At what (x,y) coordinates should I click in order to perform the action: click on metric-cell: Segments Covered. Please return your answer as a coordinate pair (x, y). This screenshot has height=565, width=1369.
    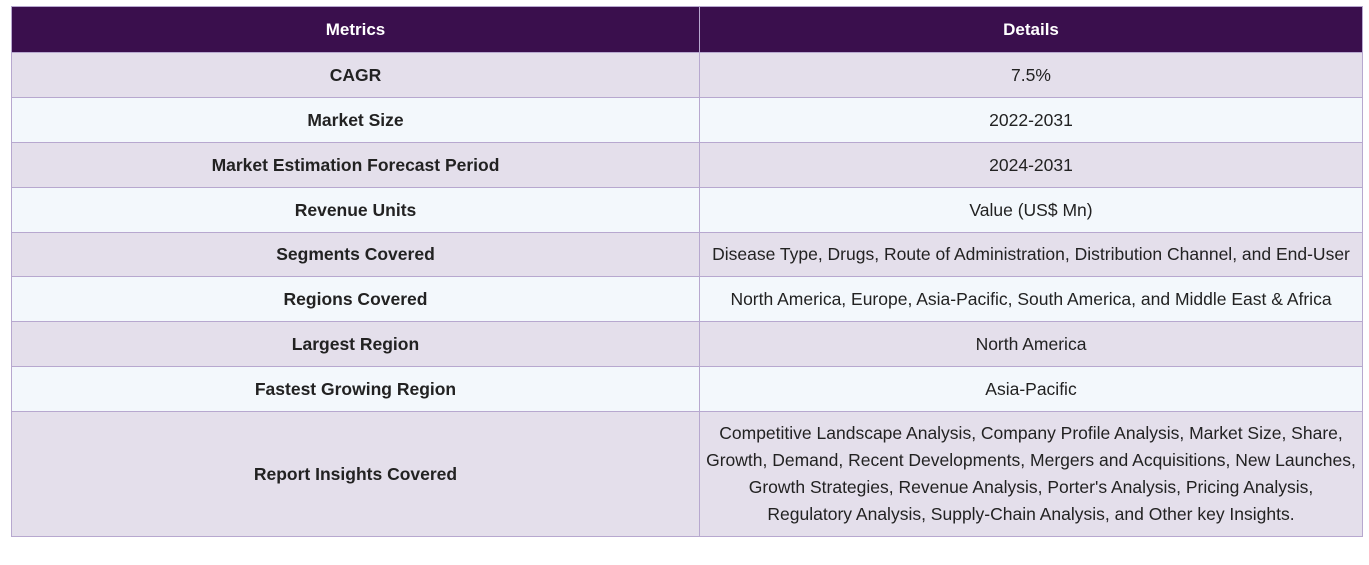
    Looking at the image, I should click on (355, 254).